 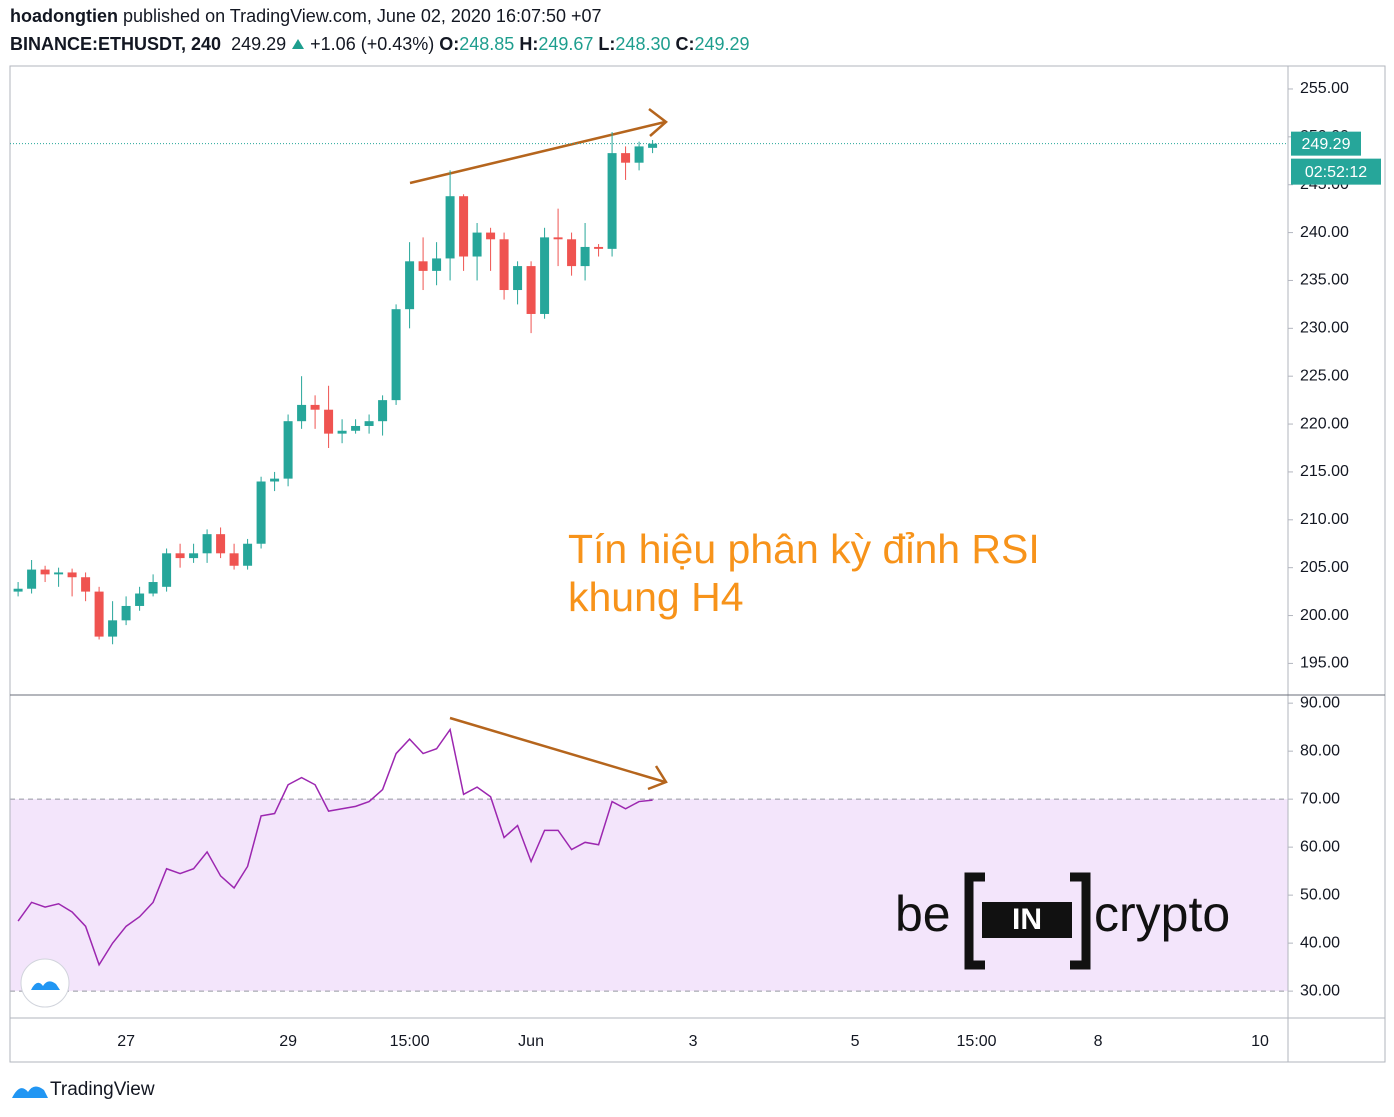 I want to click on change: +1.06 (+0.43%), so click(x=372, y=44).